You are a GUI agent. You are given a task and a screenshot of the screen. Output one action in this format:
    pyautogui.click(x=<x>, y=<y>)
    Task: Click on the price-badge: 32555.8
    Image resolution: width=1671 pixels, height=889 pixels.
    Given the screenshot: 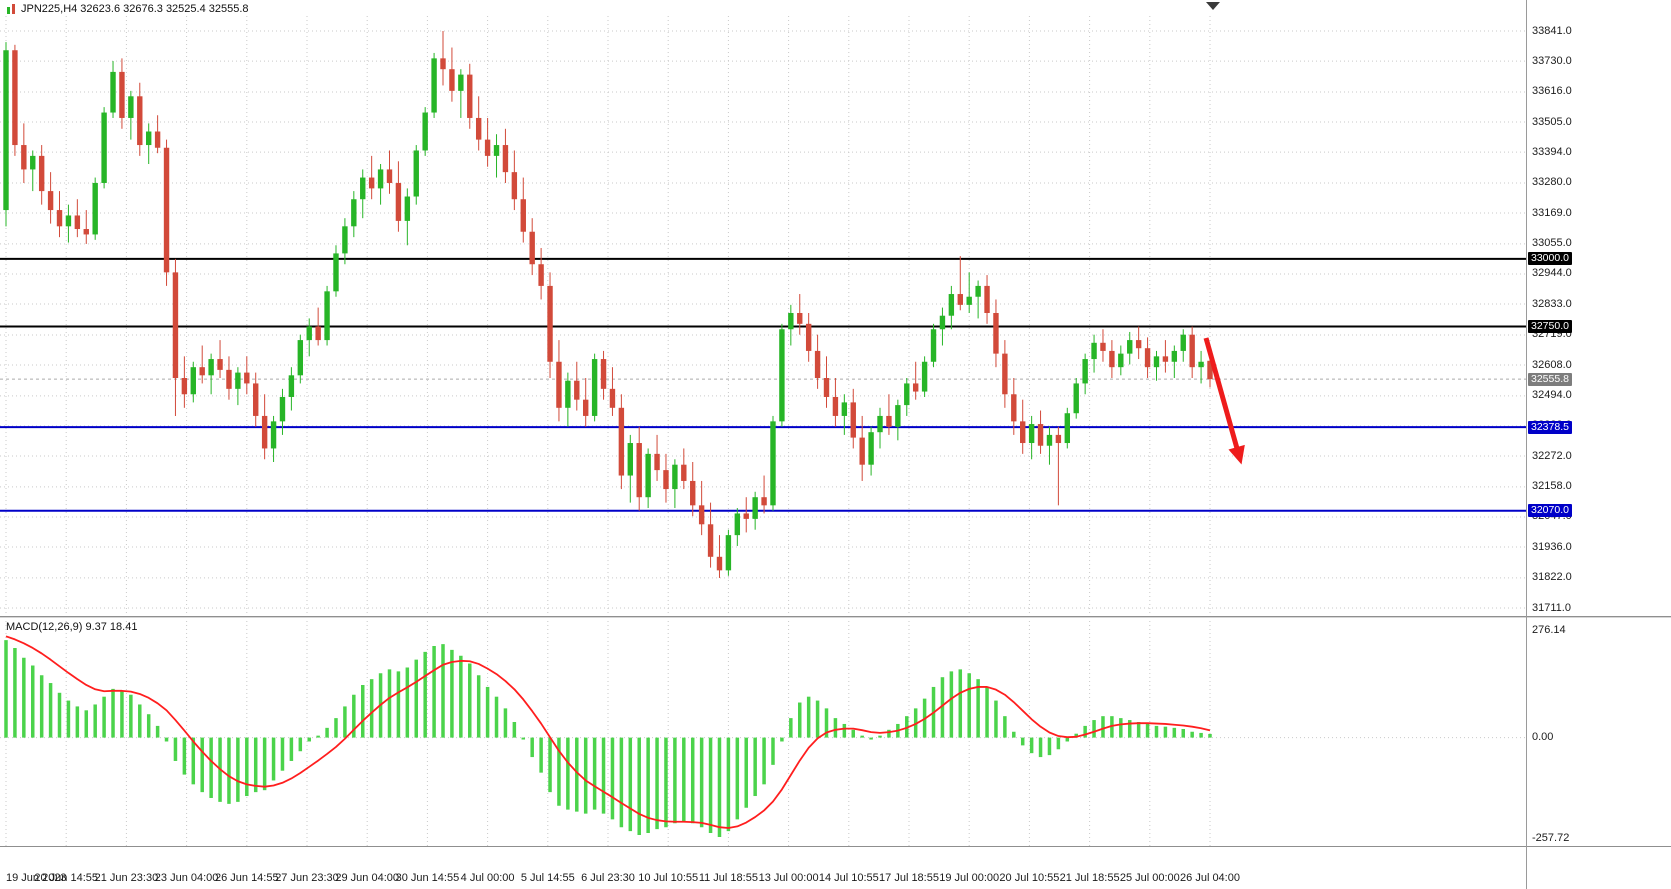 What is the action you would take?
    pyautogui.click(x=1550, y=379)
    